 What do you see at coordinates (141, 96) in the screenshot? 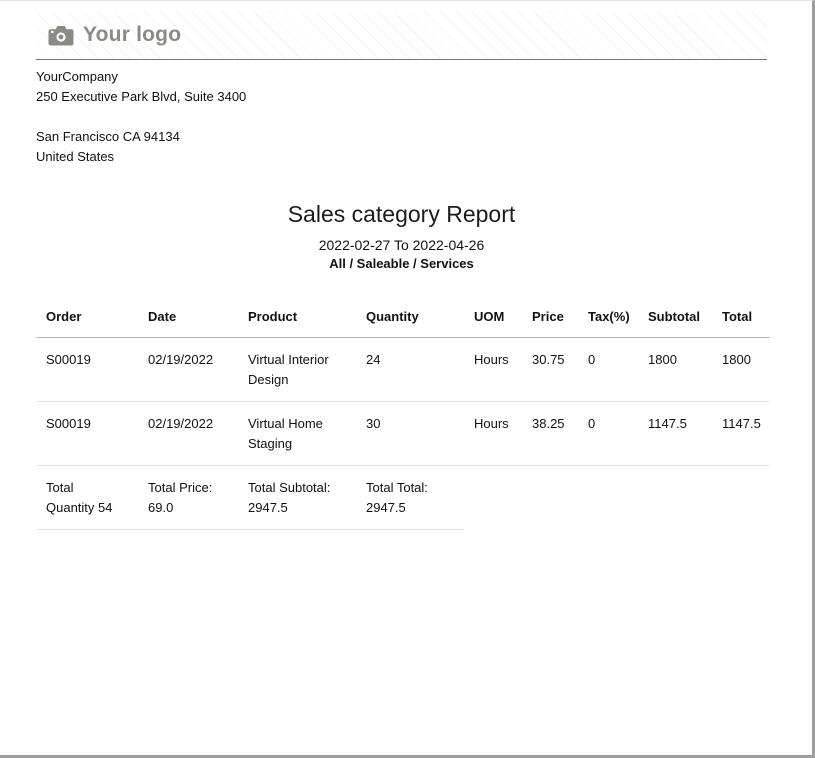
I see `address-line-1: 250 Executive Park Blvd, Suite 3400` at bounding box center [141, 96].